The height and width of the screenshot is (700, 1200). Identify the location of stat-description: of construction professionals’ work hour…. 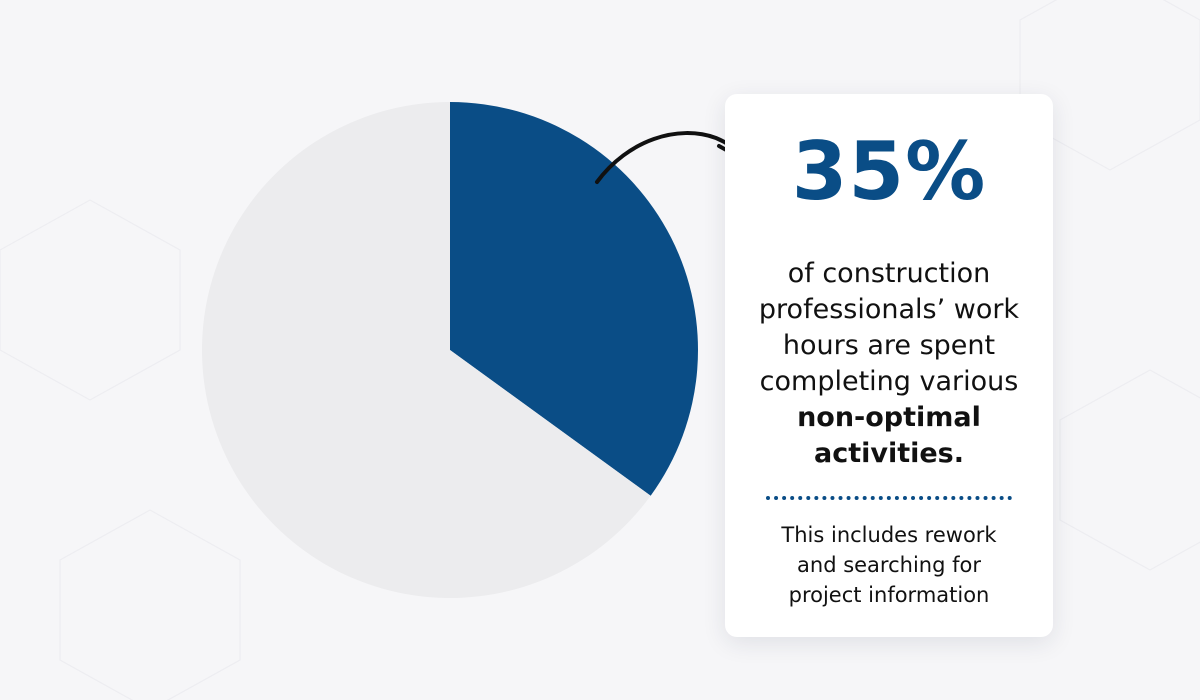
(889, 364).